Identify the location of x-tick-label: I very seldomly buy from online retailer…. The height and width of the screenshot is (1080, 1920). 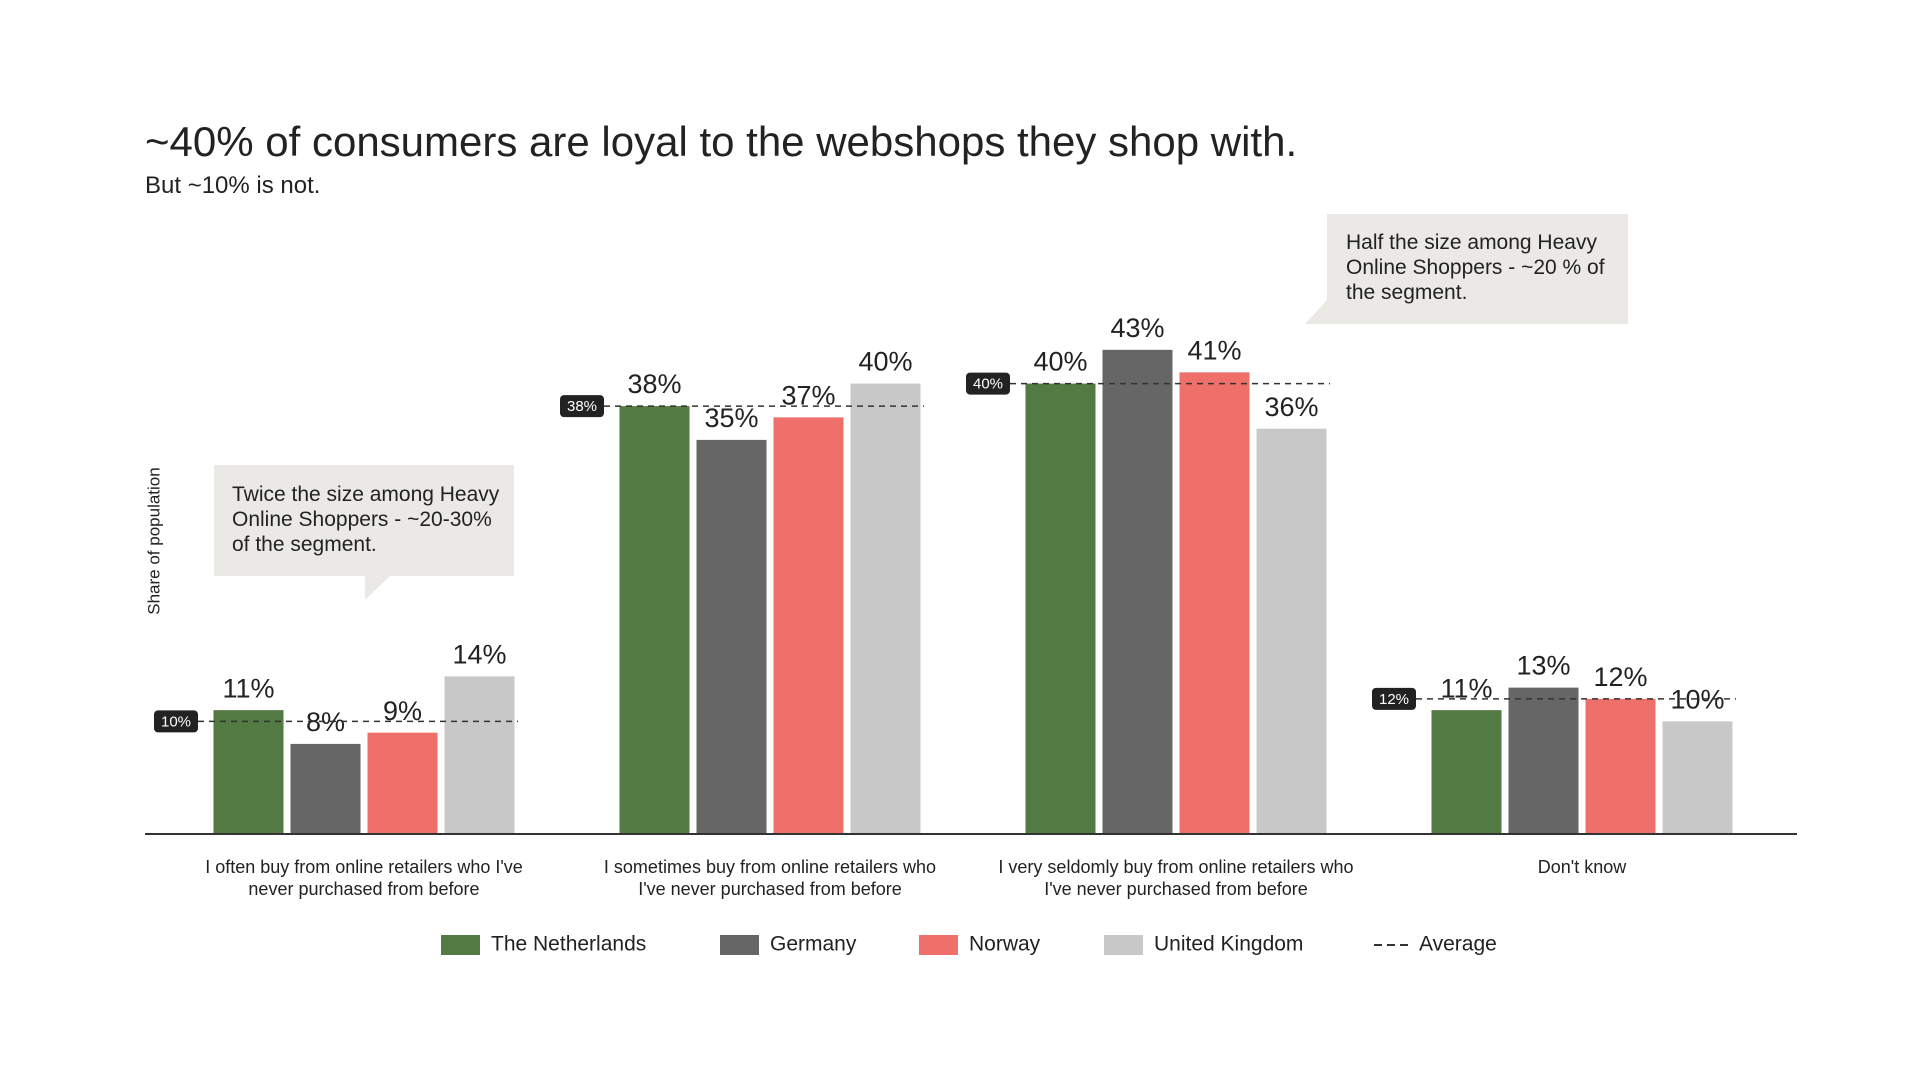
(1176, 878).